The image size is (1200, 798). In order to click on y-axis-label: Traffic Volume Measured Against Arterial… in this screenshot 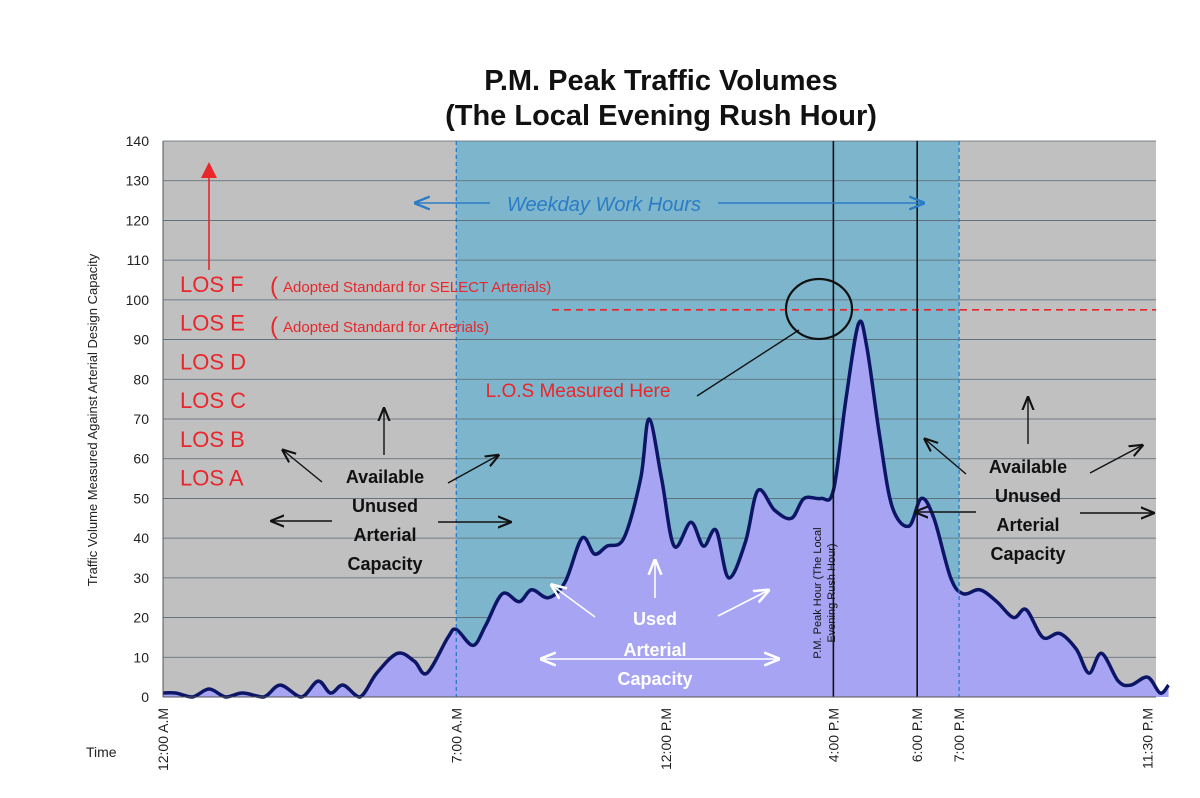, I will do `click(92, 419)`.